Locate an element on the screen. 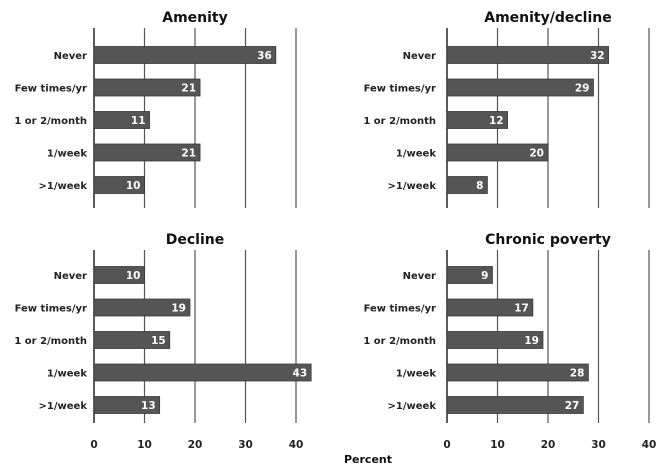 The width and height of the screenshot is (661, 471). data-label: 28 is located at coordinates (577, 374).